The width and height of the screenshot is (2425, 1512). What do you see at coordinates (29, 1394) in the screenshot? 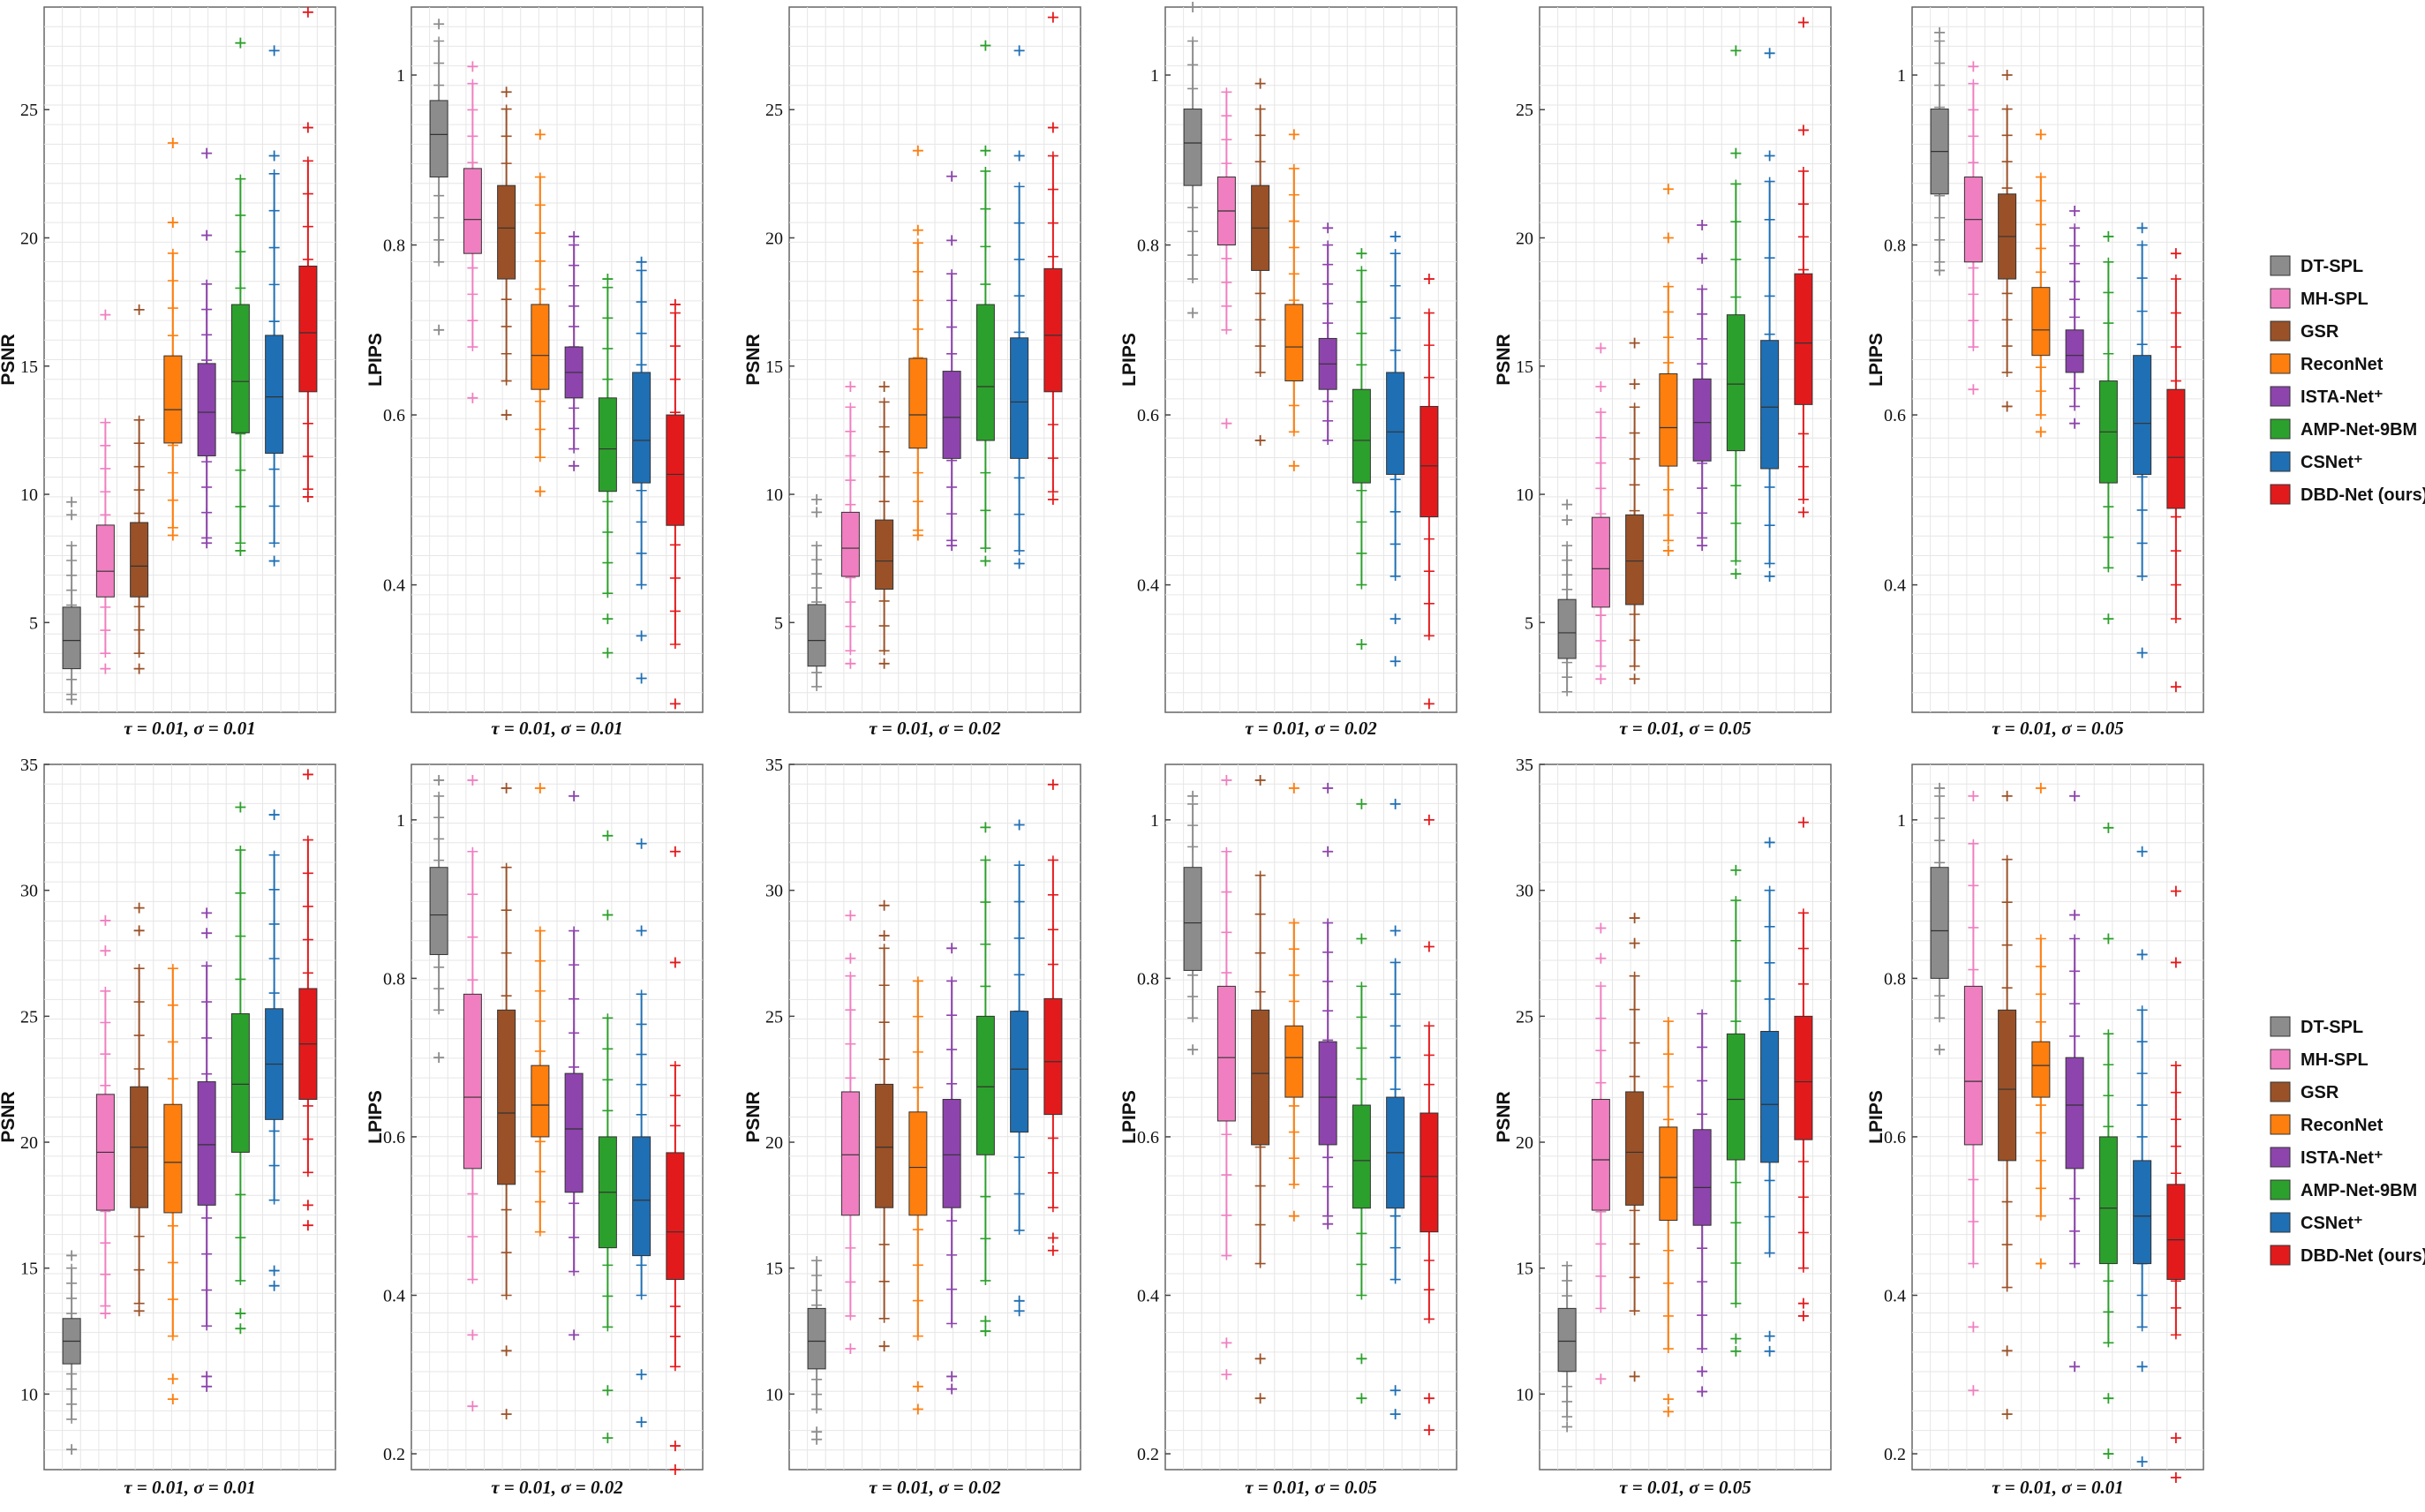
I see `y-tick-label: 10` at bounding box center [29, 1394].